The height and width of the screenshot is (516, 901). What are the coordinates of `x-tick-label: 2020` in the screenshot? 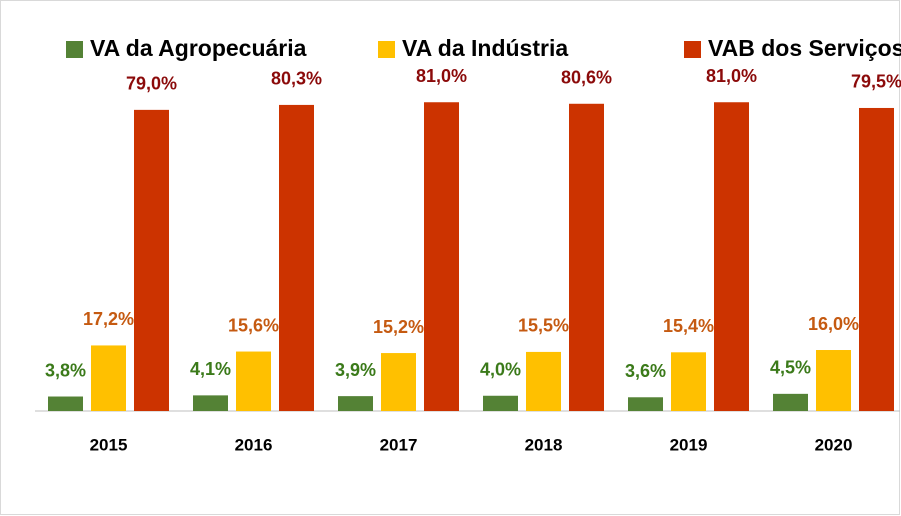 It's located at (834, 444).